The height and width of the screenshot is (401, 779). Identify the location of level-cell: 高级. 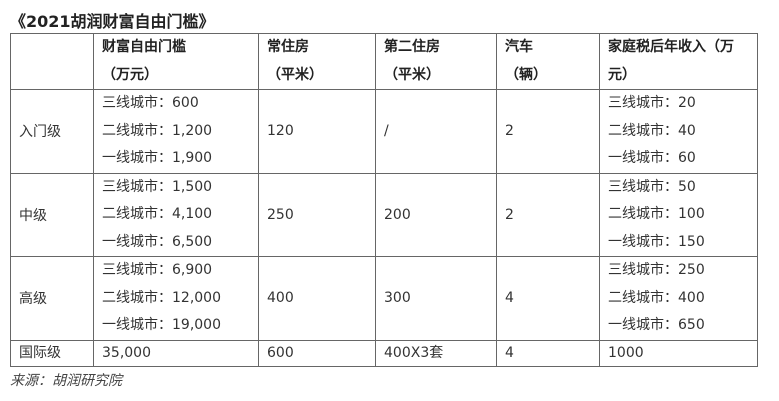
(52, 298).